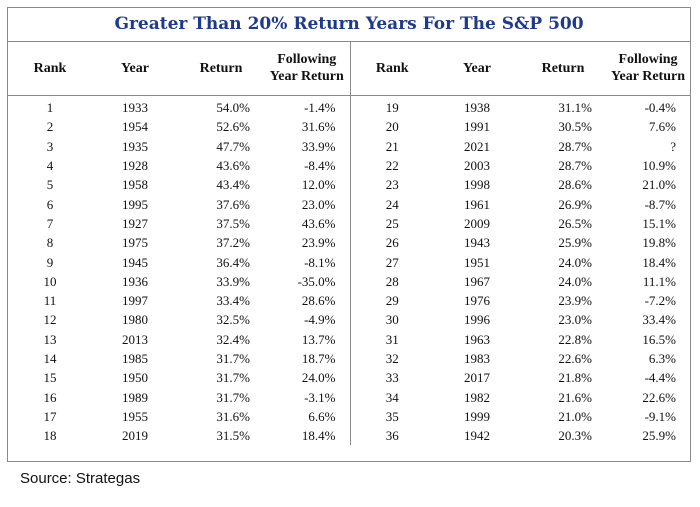 This screenshot has width=700, height=507. What do you see at coordinates (349, 262) in the screenshot?
I see `table-row: 9 1945 36.4% -8.1% 27 1951 24.0% 18.4%` at bounding box center [349, 262].